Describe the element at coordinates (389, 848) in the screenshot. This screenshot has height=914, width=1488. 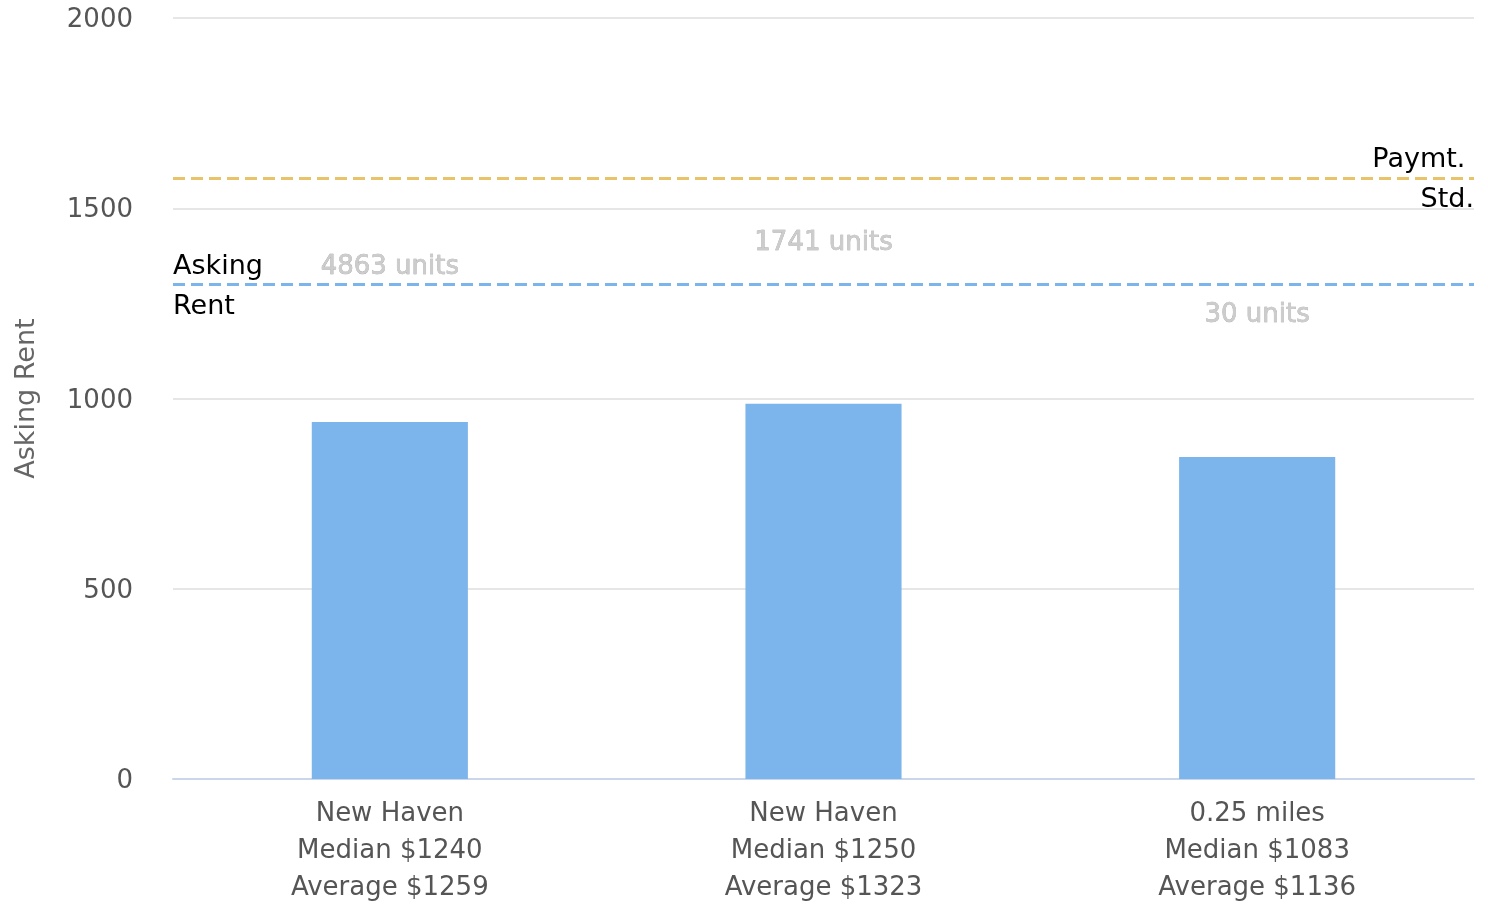
I see `x-tick-label: New Haven Median $1240 Average $1259` at that location.